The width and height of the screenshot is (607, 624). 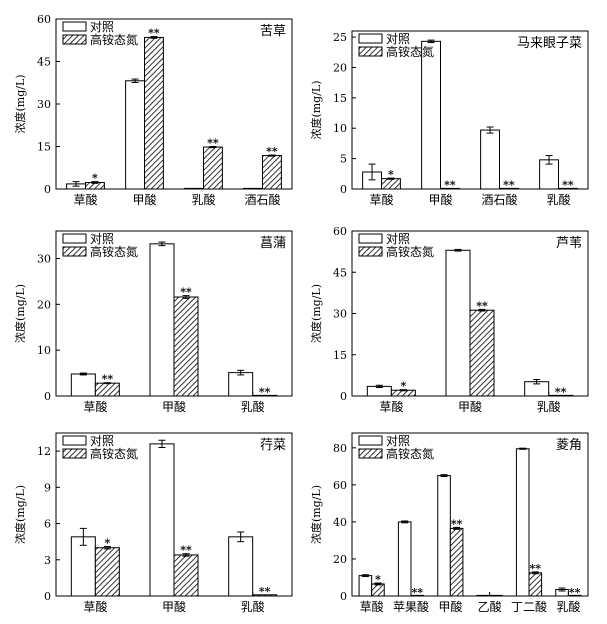 I want to click on y-tick-label: 5, so click(x=343, y=159).